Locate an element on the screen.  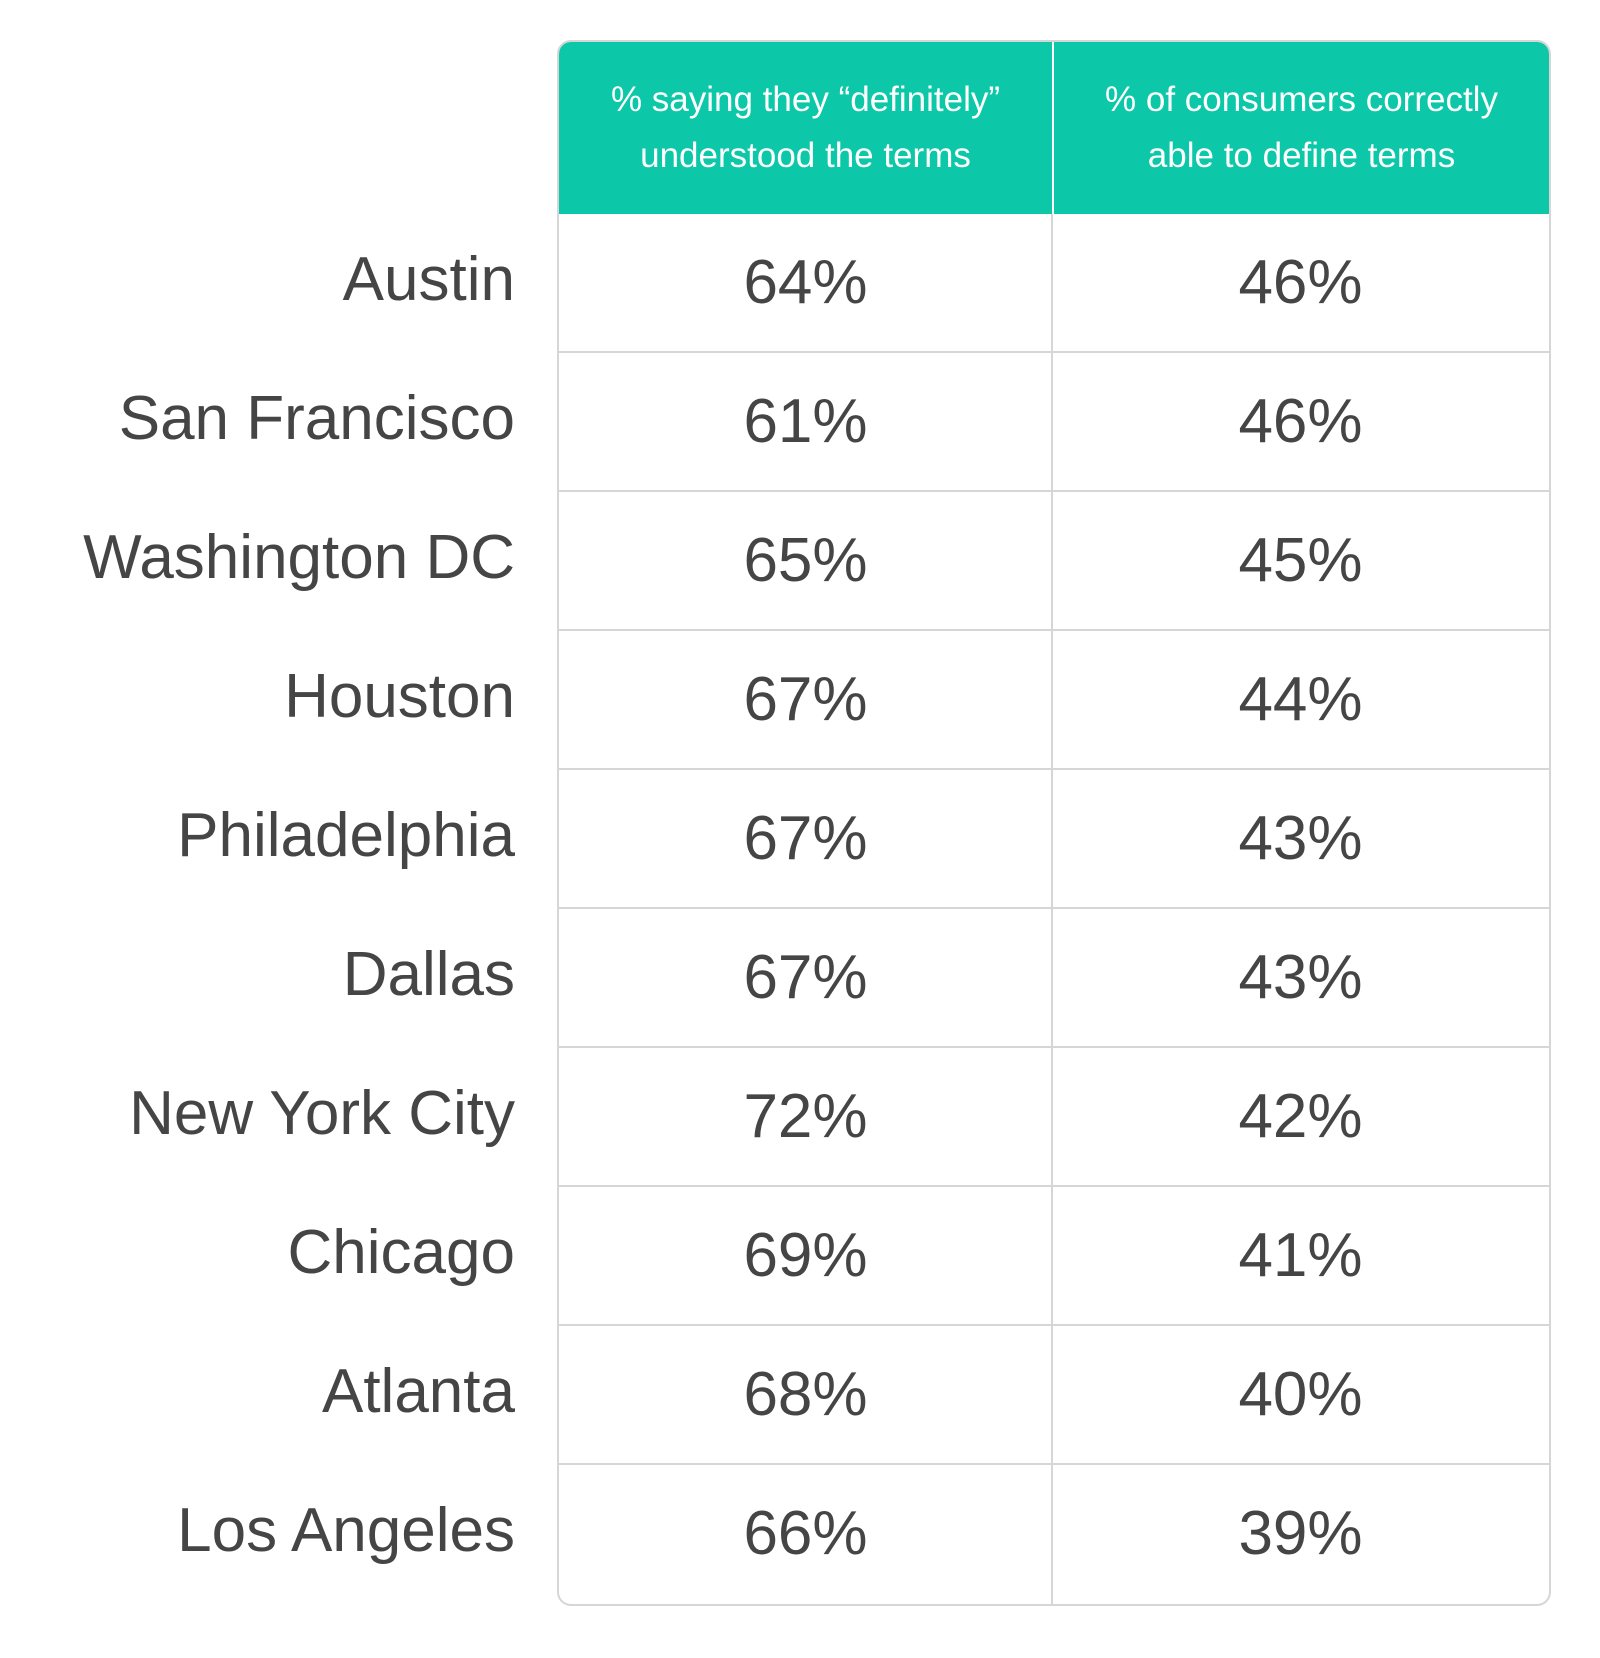
row-label-city: Dallas is located at coordinates (428, 974).